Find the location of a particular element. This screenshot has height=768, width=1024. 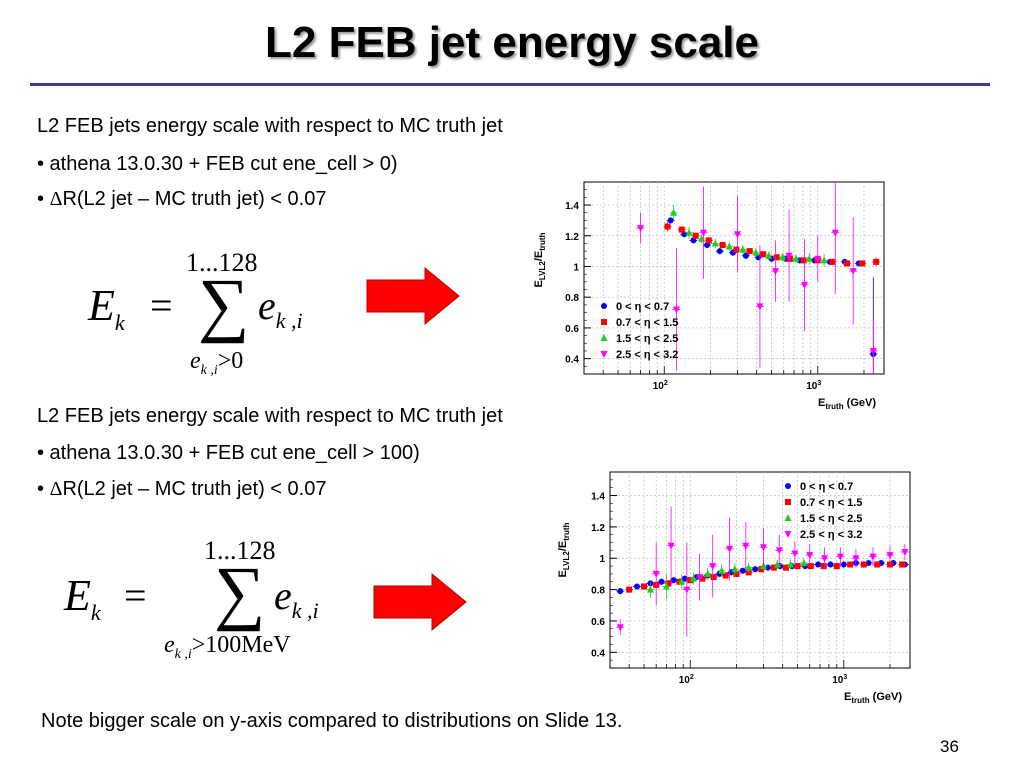

eq1-term-subscript: k ,i is located at coordinates (289, 320).